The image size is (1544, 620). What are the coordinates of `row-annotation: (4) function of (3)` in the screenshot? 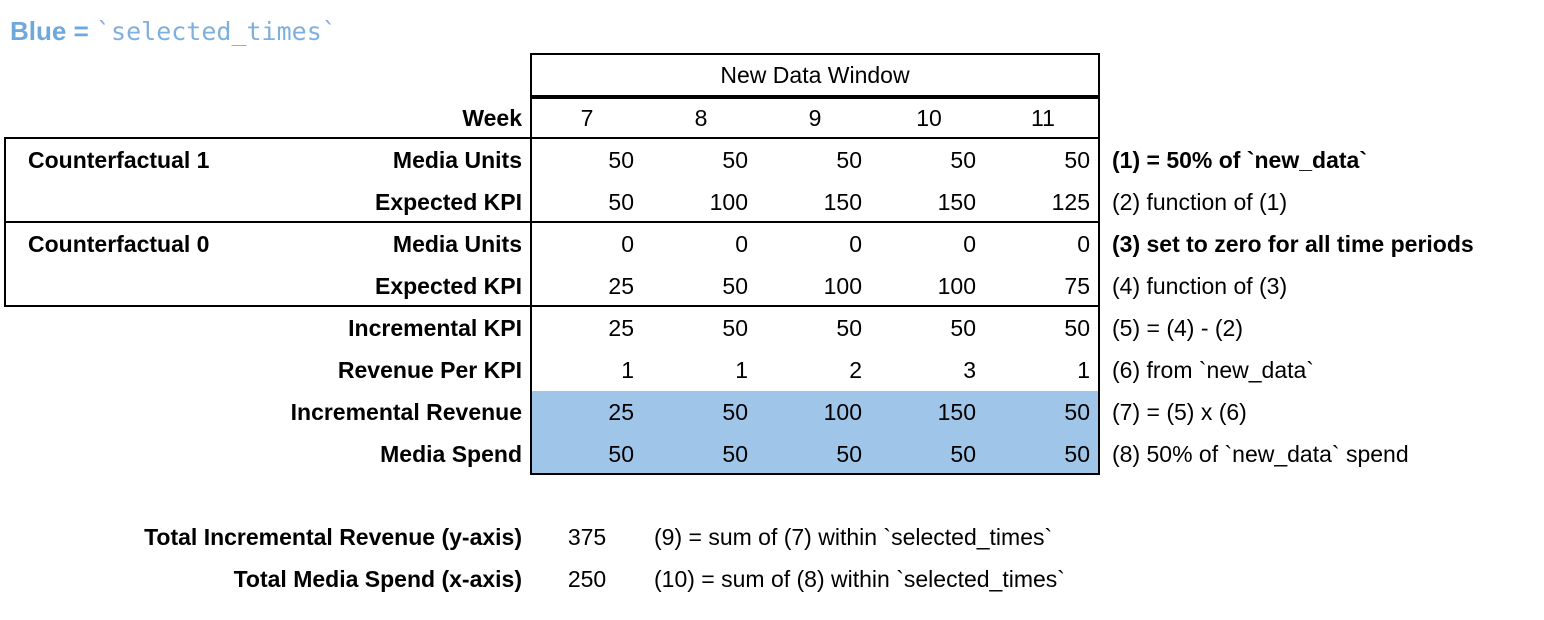 It's located at (1200, 285).